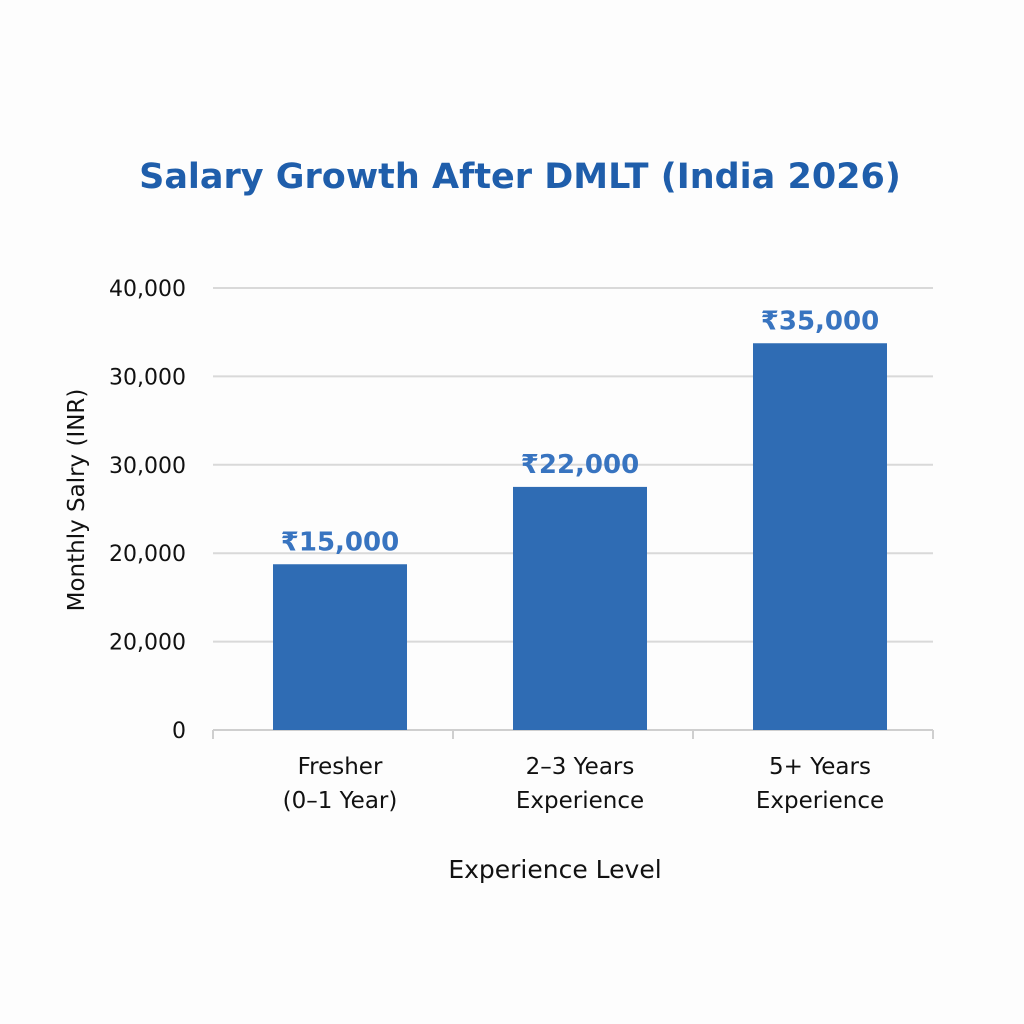 The height and width of the screenshot is (1024, 1024). I want to click on x-axis-label: Experience Level, so click(554, 869).